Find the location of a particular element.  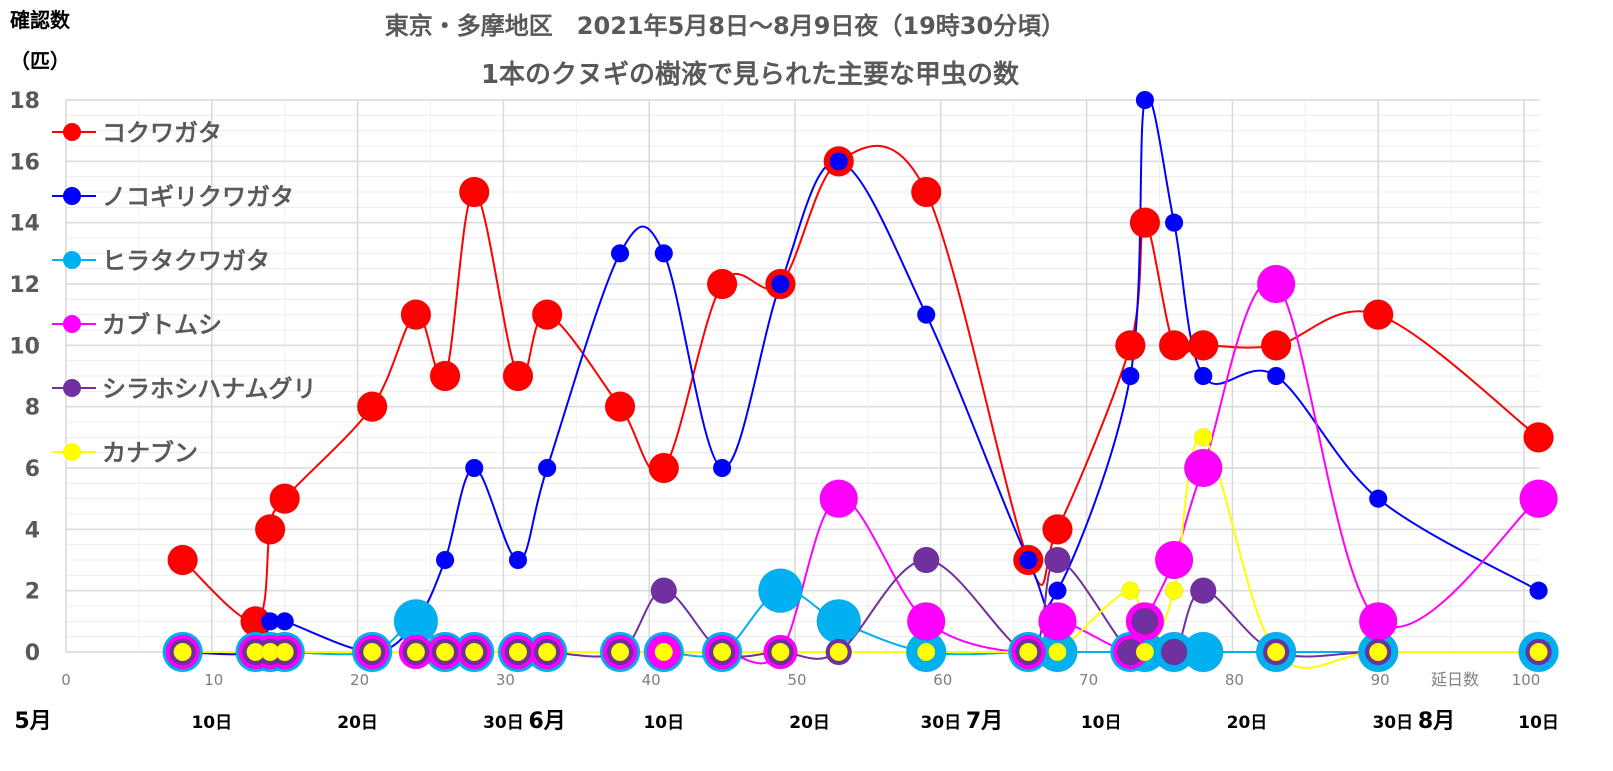

legend-label: カナブン is located at coordinates (150, 453).